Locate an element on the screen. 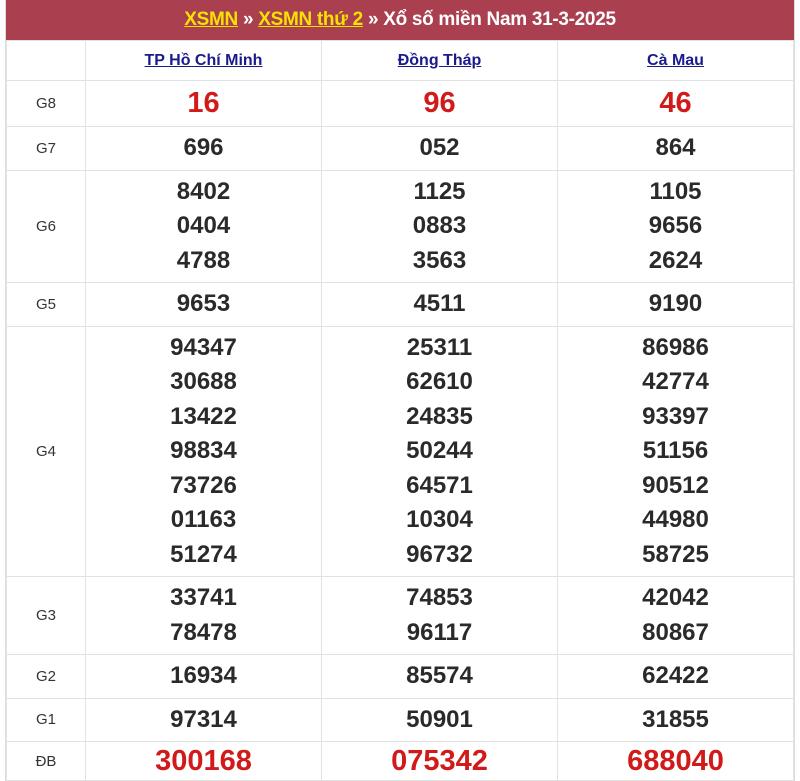 Image resolution: width=800 pixels, height=781 pixels. province-header-row: TP Hồ Chí Minh Đồng Tháp Cà Mau is located at coordinates (400, 60).